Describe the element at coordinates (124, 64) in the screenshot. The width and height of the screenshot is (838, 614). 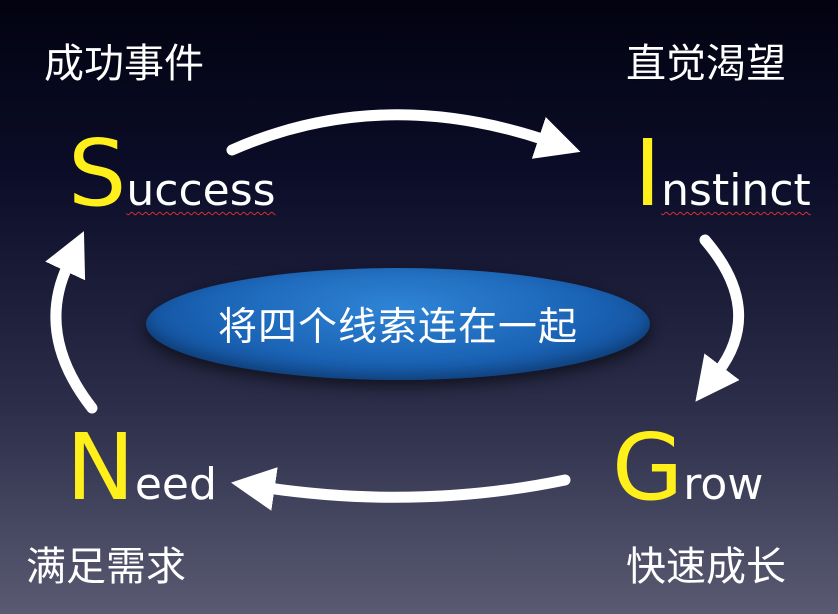
I see `success-chinese-label: 成功事件` at that location.